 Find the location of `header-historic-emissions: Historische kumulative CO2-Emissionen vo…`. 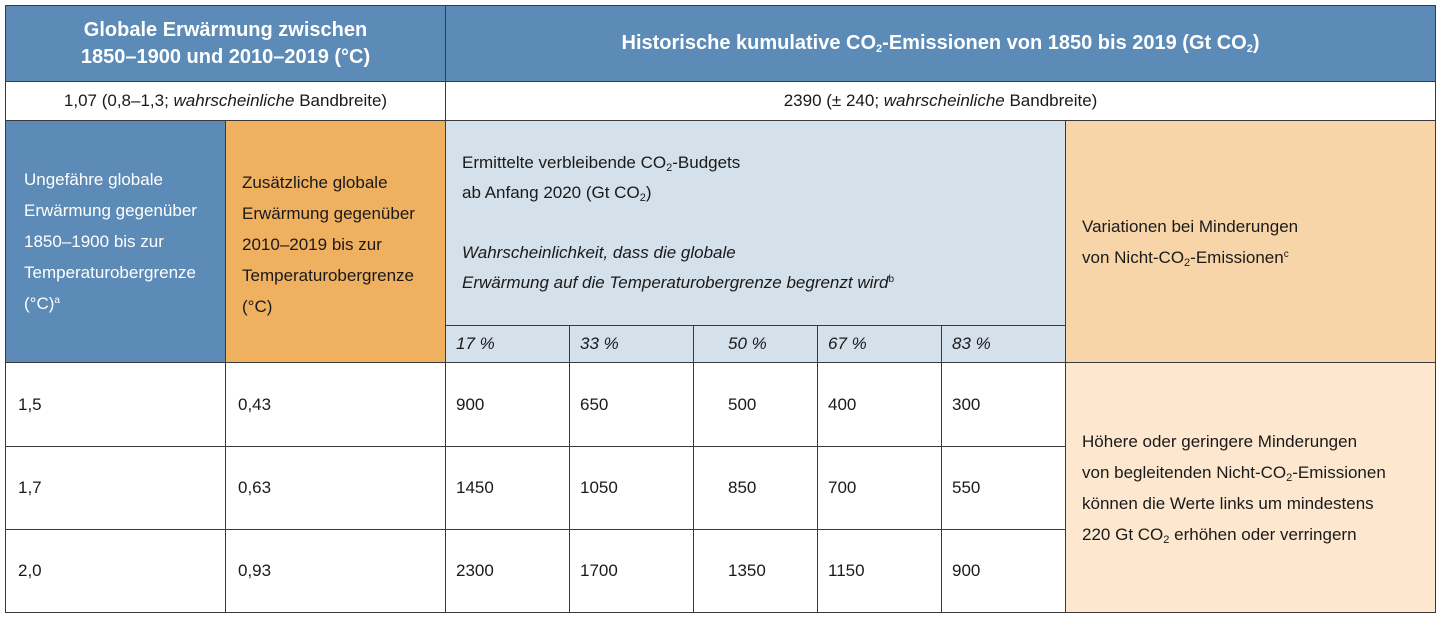

header-historic-emissions: Historische kumulative CO2-Emissionen vo… is located at coordinates (941, 43).